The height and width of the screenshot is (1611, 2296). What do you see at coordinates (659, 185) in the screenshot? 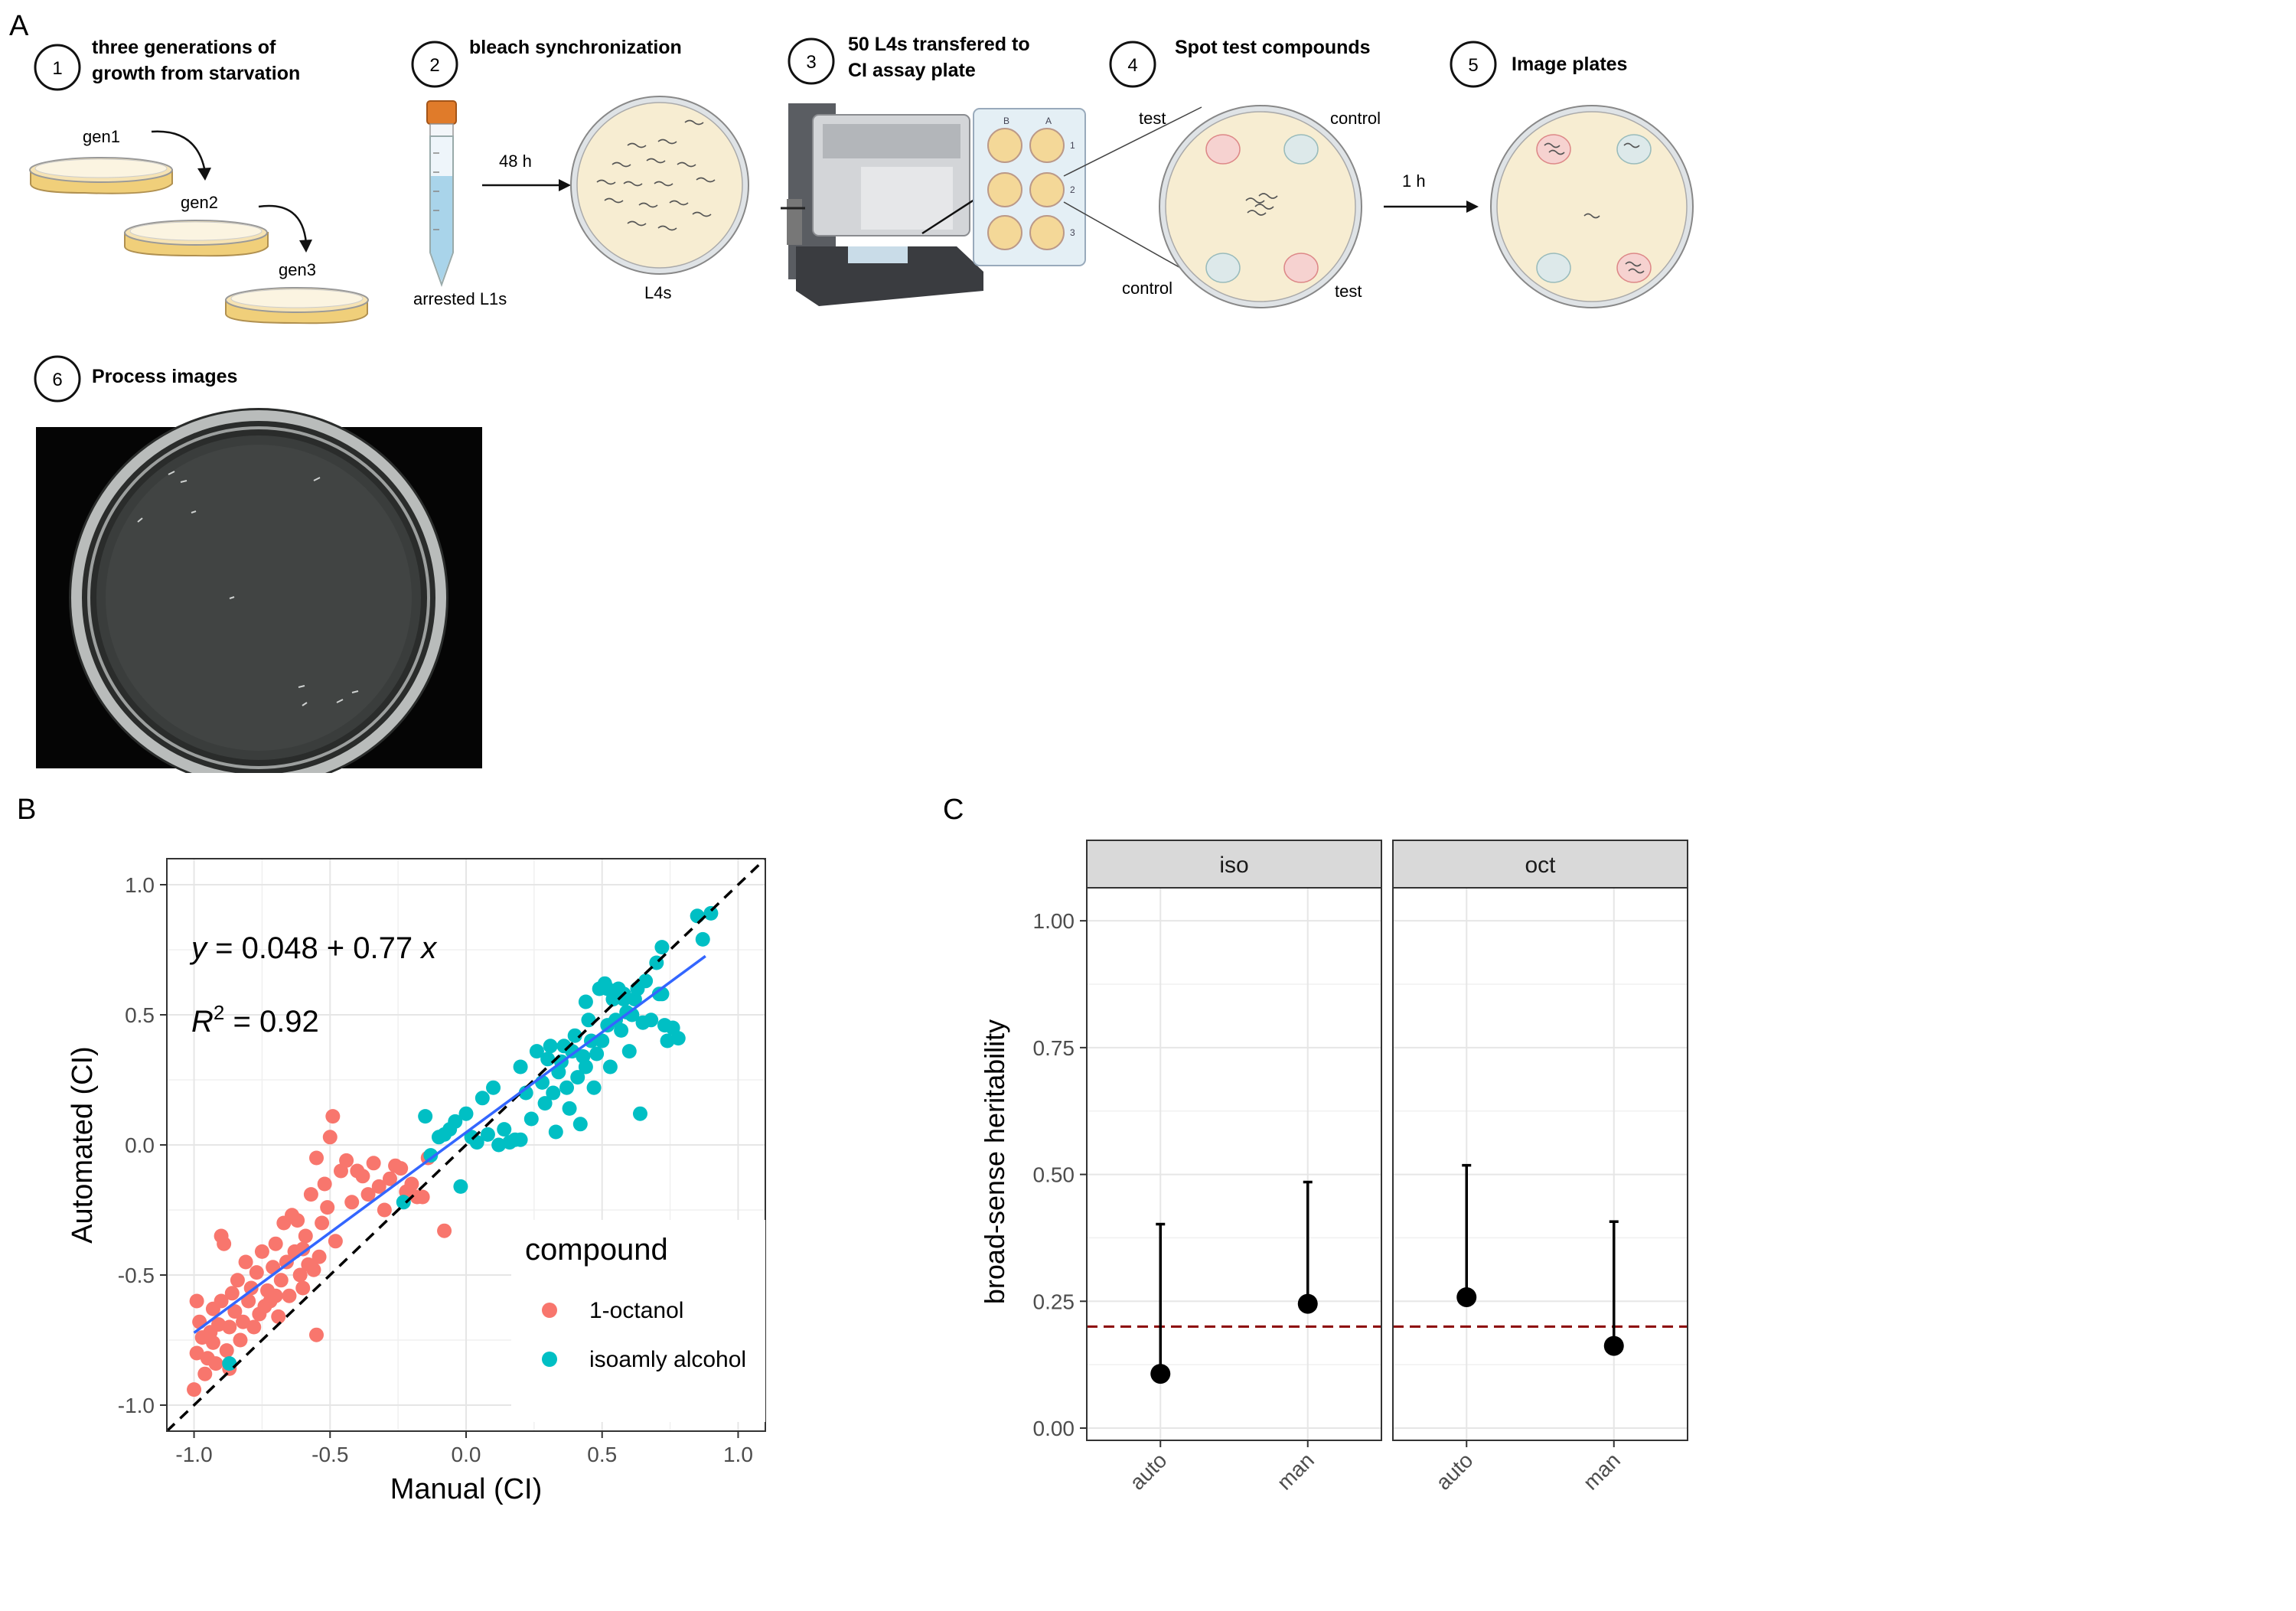
I see `plate-l4s` at bounding box center [659, 185].